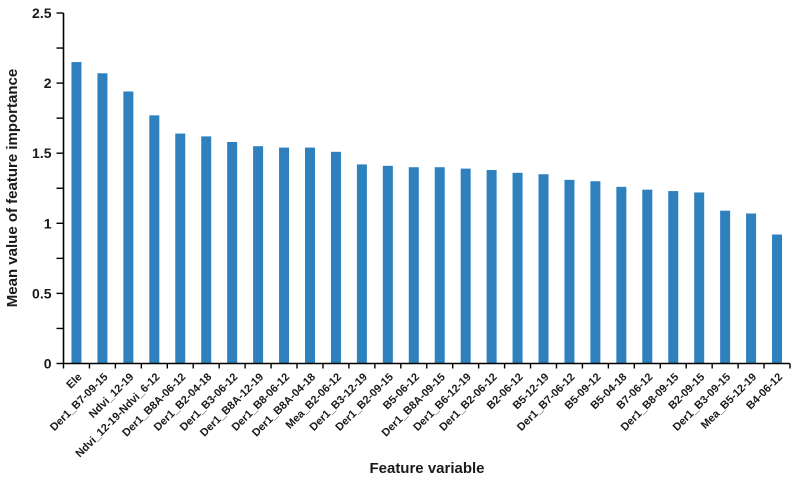 The image size is (797, 483). I want to click on y-tick-label: 2.5, so click(42, 13).